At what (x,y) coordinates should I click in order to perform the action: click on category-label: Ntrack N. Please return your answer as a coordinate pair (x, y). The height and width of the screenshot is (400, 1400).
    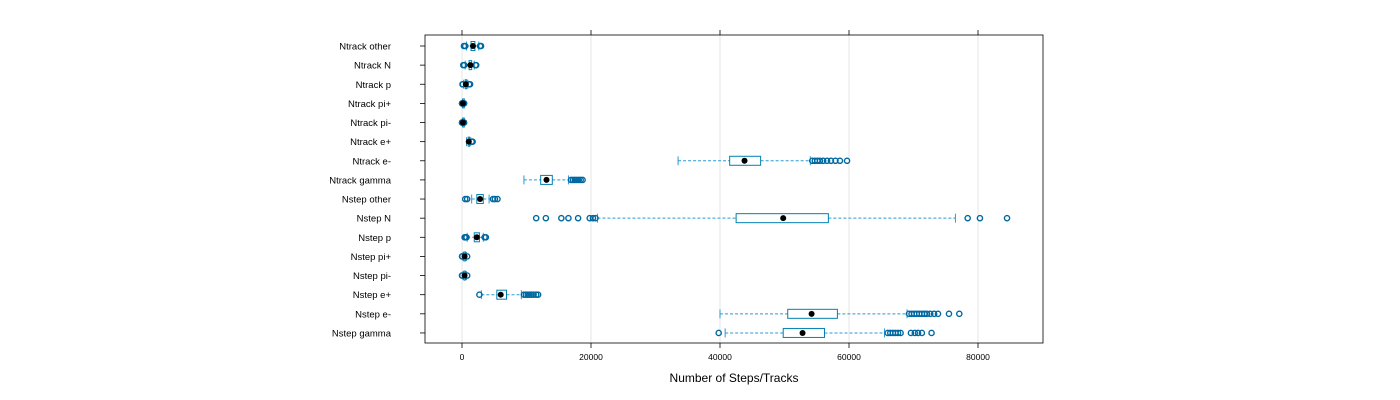
    Looking at the image, I should click on (372, 66).